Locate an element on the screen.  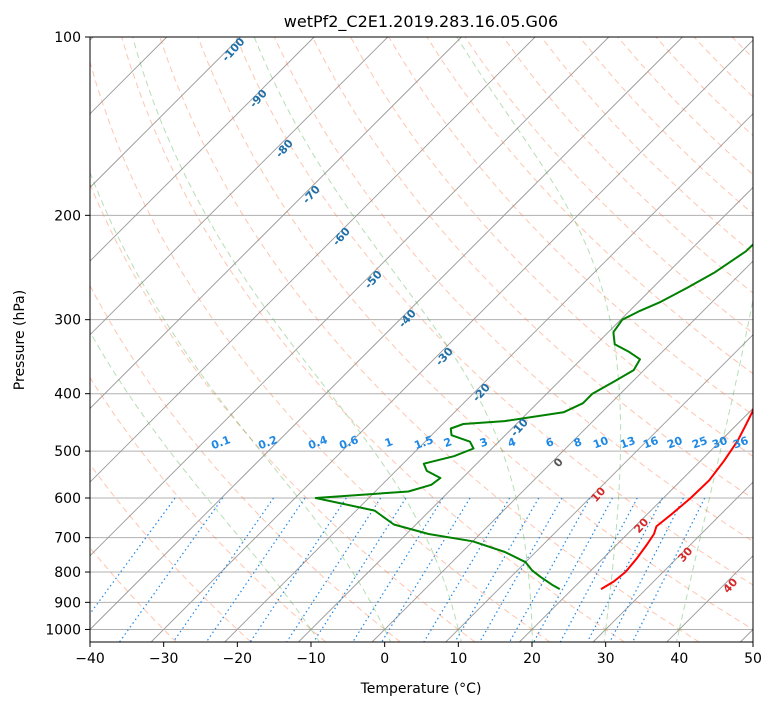
mixing-ratio-label: 0.2 is located at coordinates (267, 442).